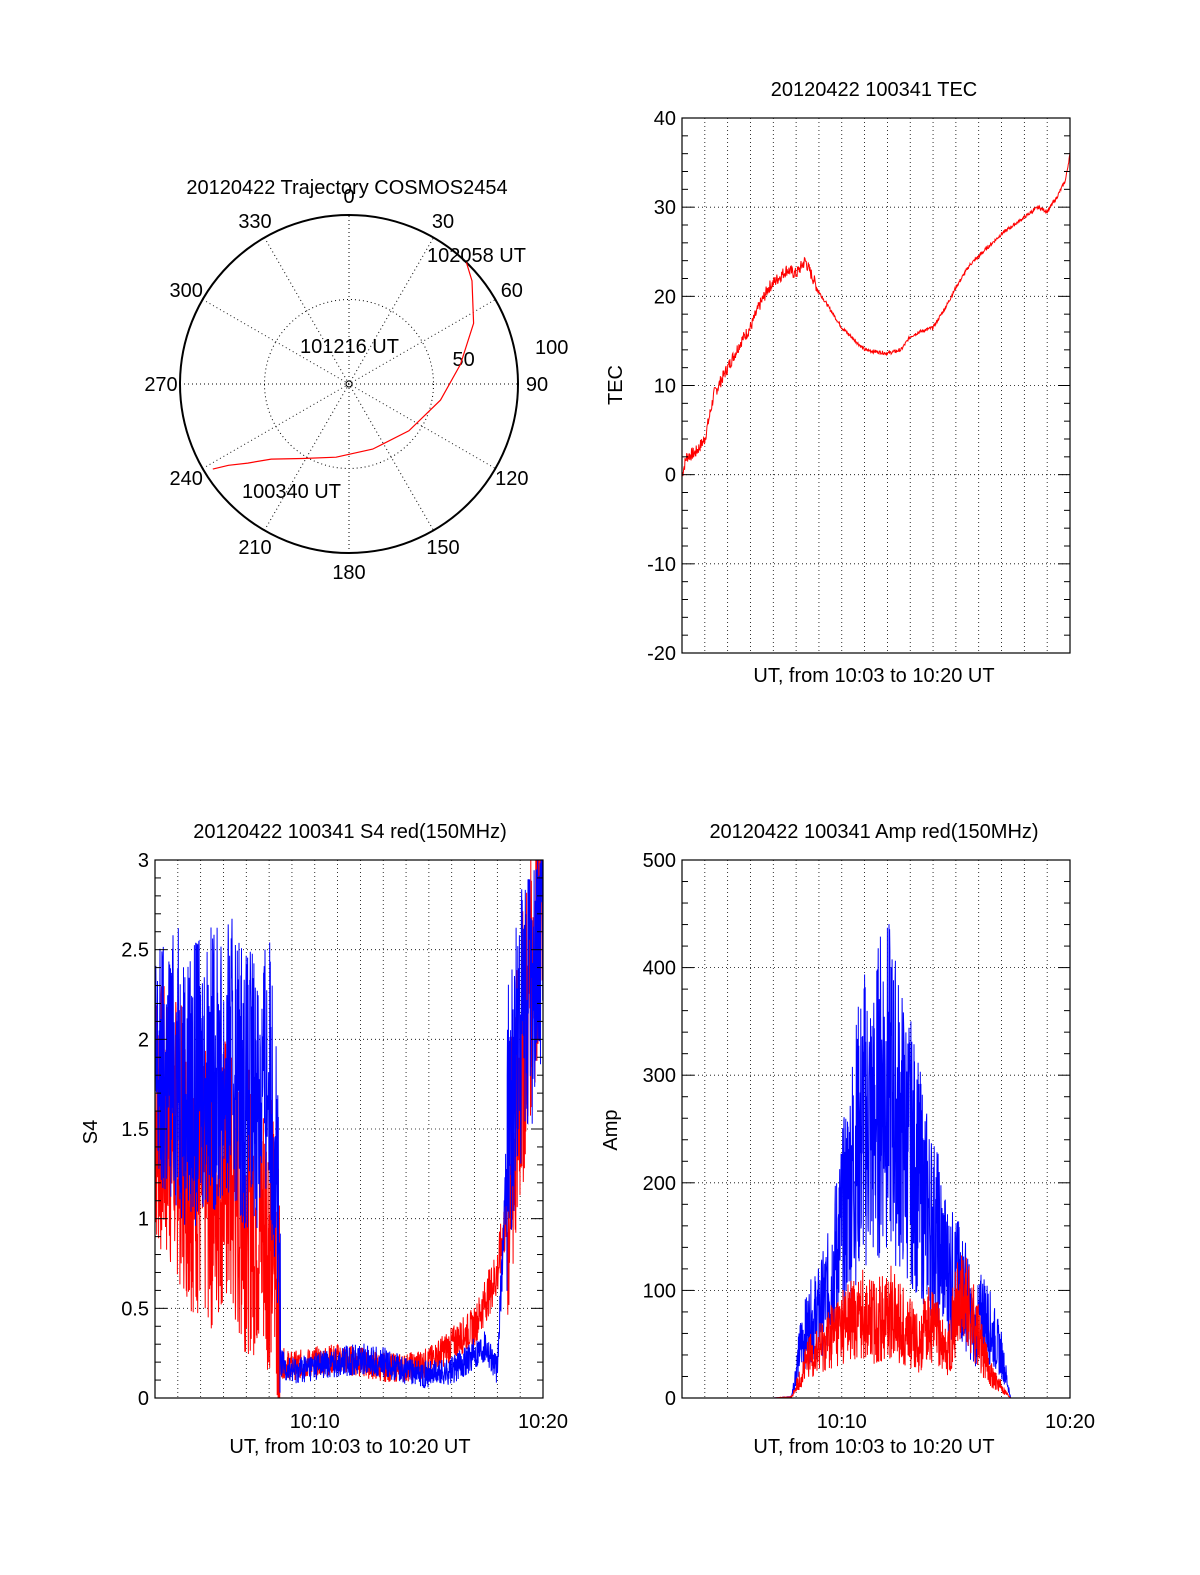 The height and width of the screenshot is (1575, 1200). I want to click on polar-angle-label: 180, so click(348, 573).